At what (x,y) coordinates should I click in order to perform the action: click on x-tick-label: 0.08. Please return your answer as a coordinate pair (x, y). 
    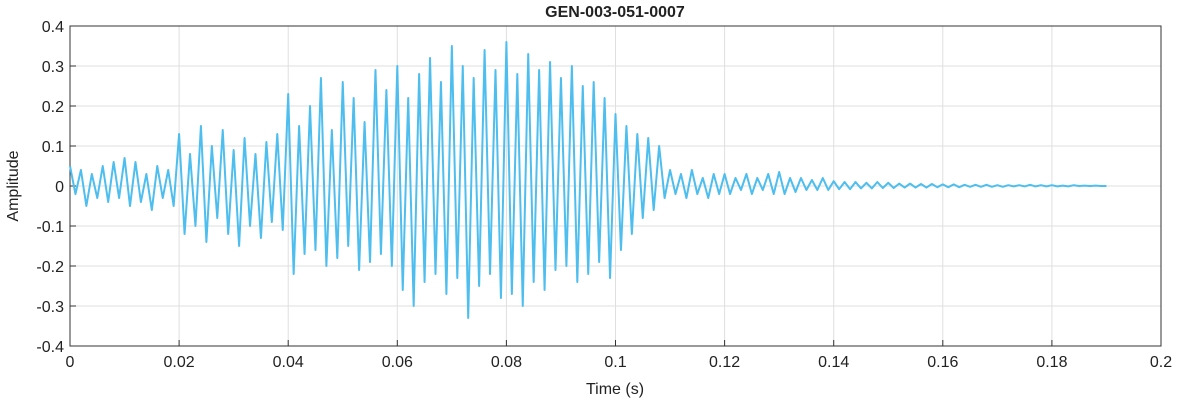
    Looking at the image, I should click on (506, 362).